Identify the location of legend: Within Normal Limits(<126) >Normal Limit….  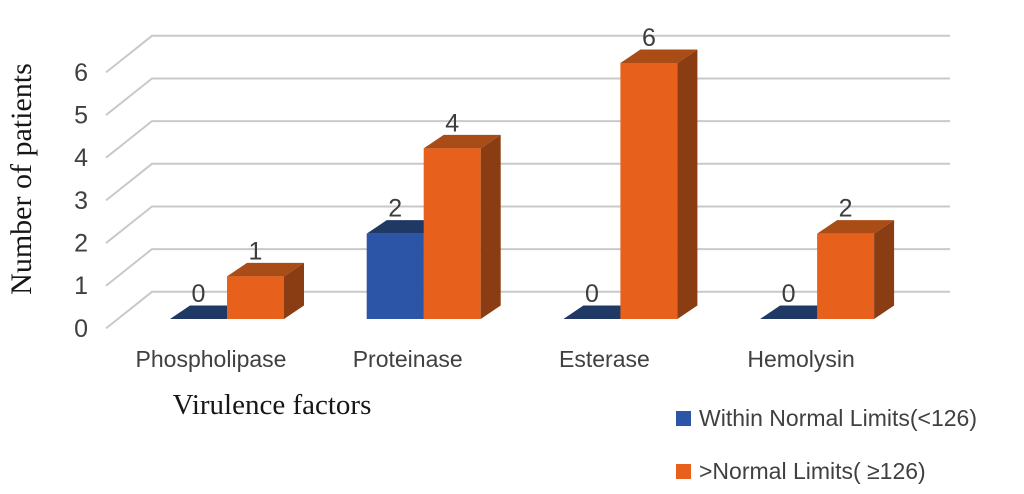
(826, 449).